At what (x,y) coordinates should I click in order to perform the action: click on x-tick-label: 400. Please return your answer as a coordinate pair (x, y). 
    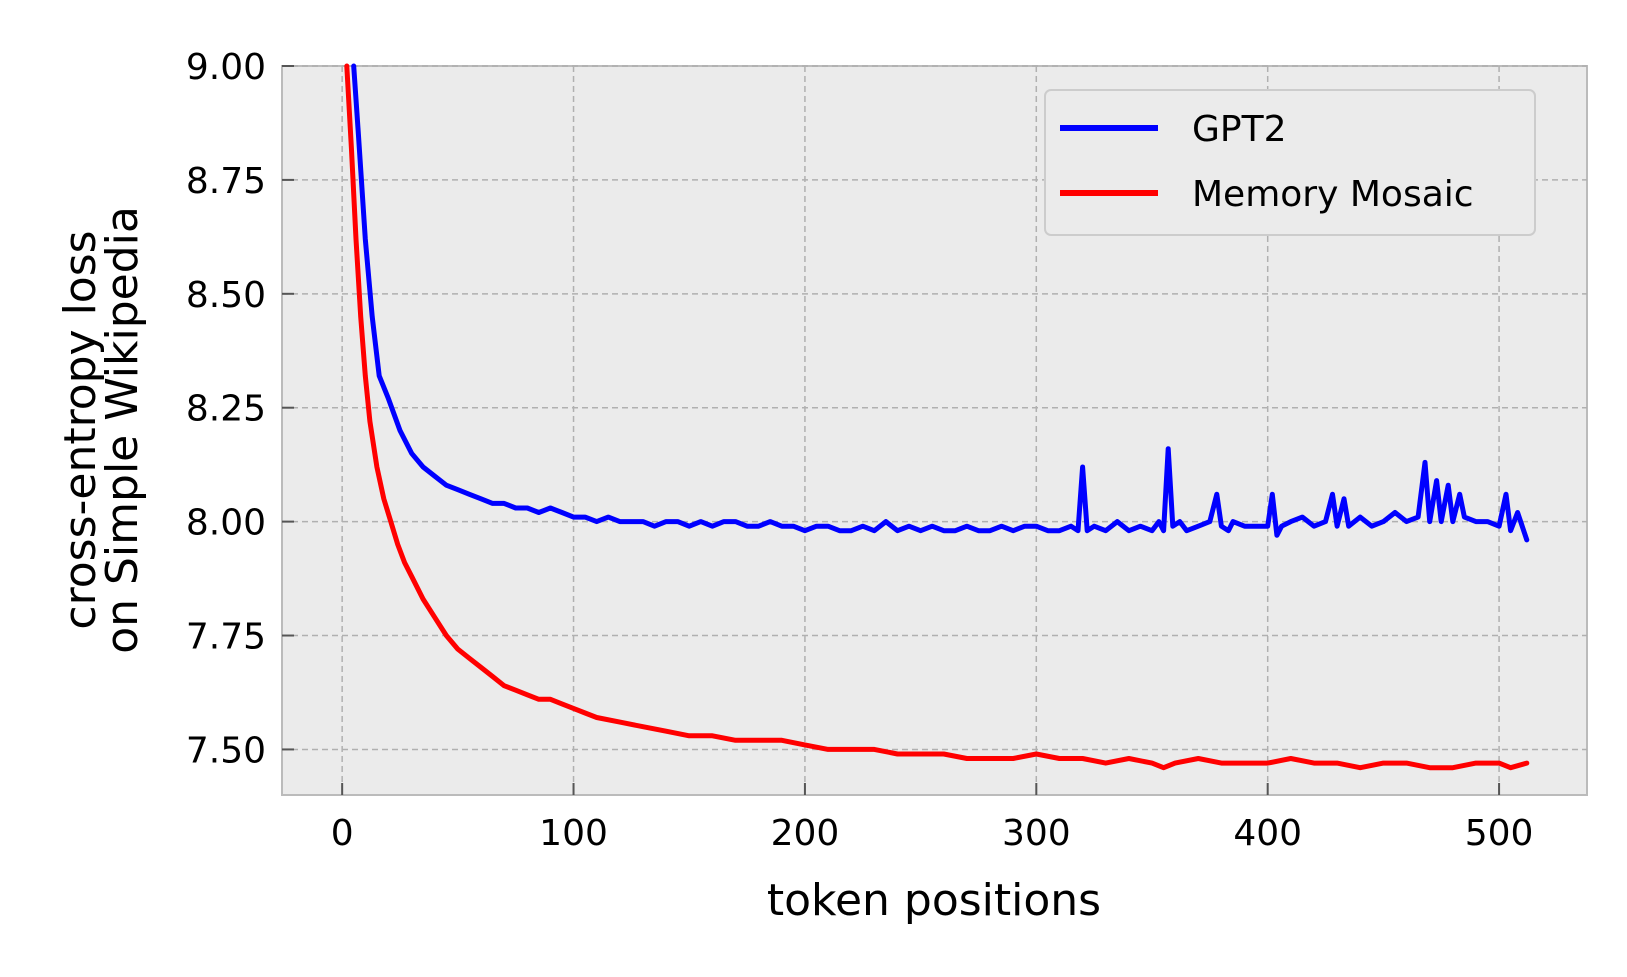
    Looking at the image, I should click on (1267, 833).